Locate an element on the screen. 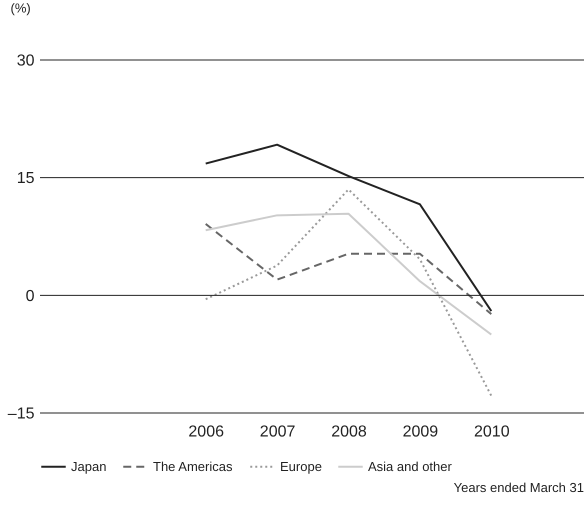 Image resolution: width=584 pixels, height=513 pixels. text: Years ended March 31 is located at coordinates (519, 487).